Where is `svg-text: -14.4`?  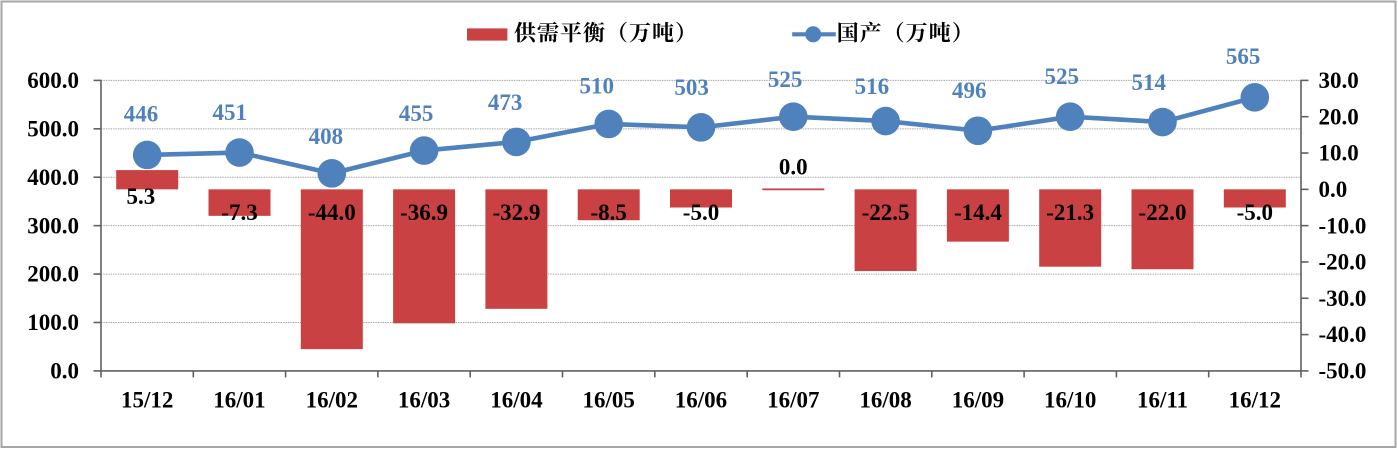
svg-text: -14.4 is located at coordinates (978, 212).